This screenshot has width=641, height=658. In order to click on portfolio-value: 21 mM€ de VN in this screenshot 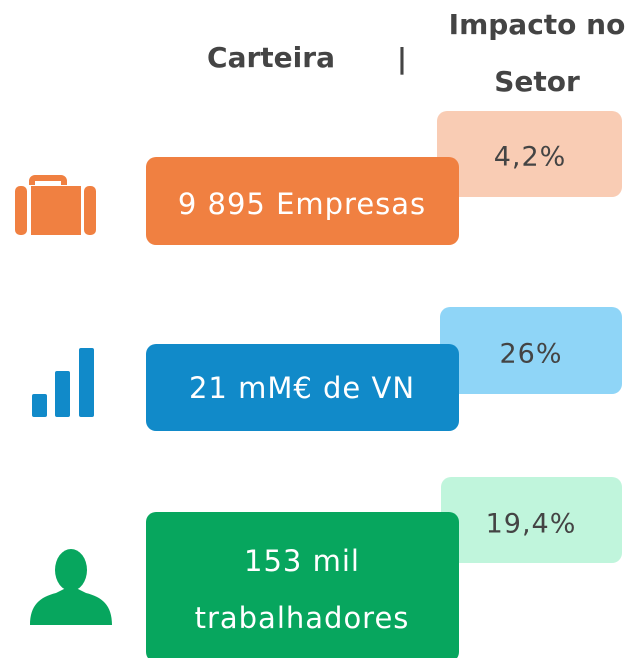, I will do `click(302, 388)`.